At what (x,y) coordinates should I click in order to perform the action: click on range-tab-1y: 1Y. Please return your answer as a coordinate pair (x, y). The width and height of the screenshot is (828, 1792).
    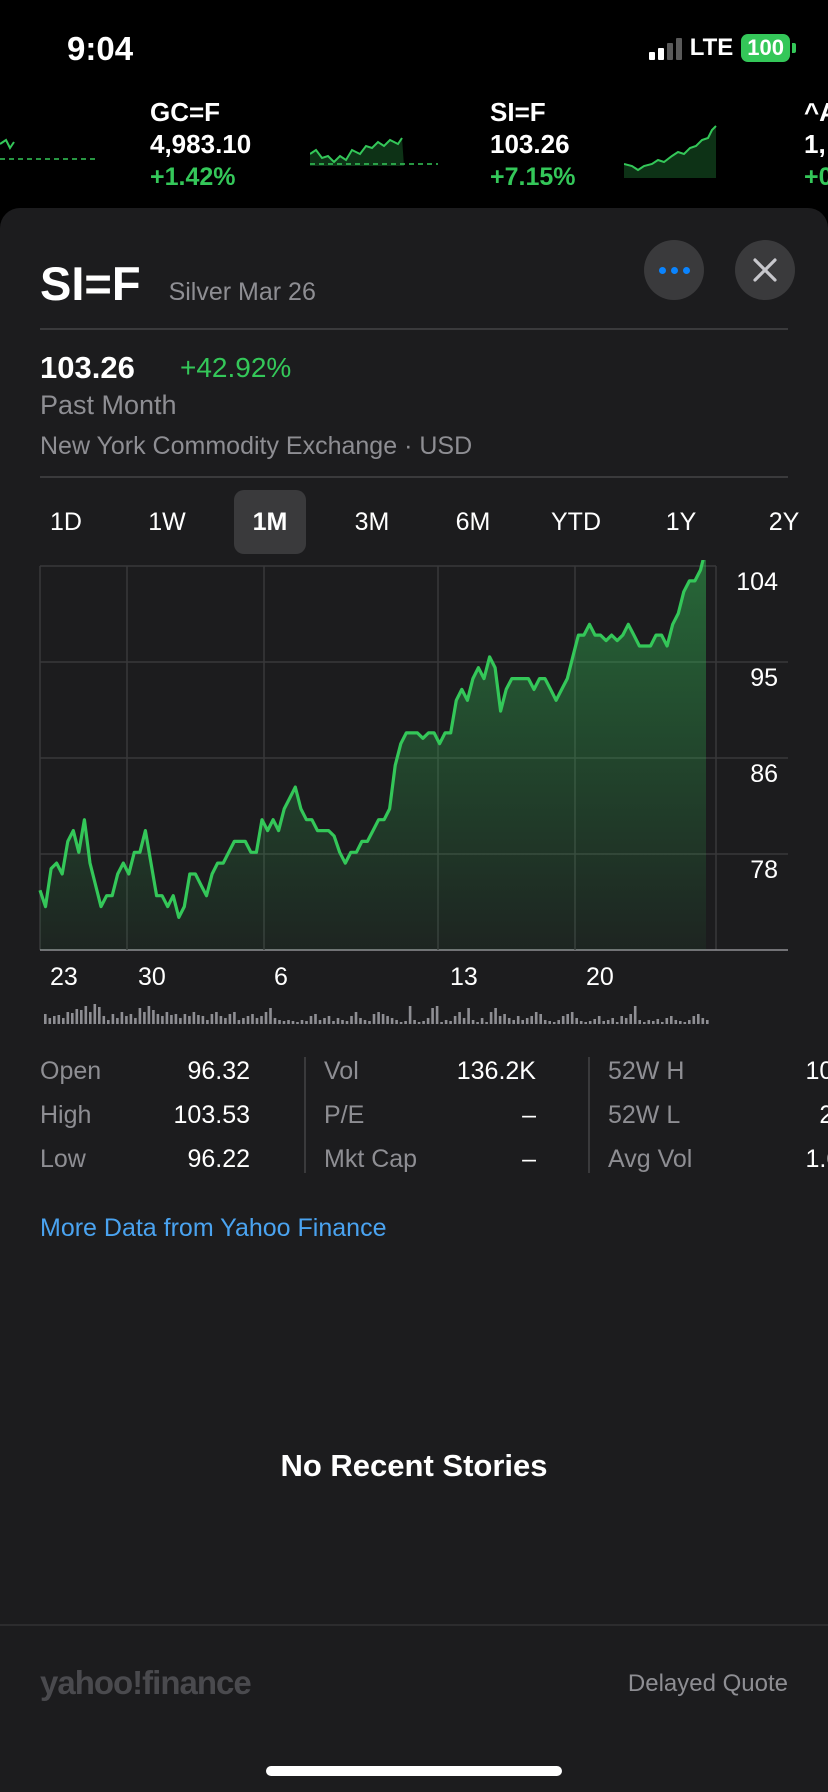
    Looking at the image, I should click on (681, 522).